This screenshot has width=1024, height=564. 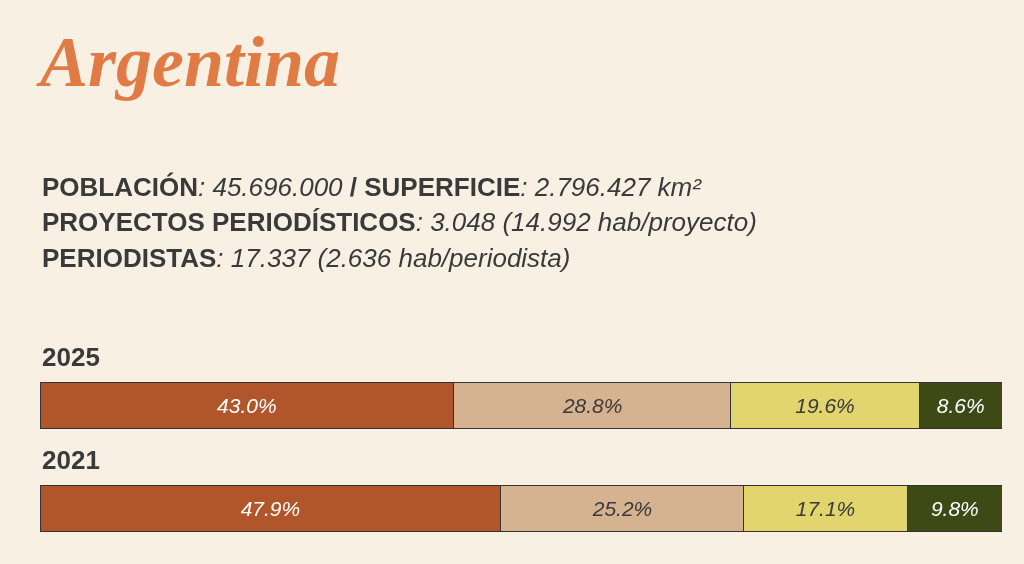 I want to click on data-label: 47.9%, so click(x=270, y=508).